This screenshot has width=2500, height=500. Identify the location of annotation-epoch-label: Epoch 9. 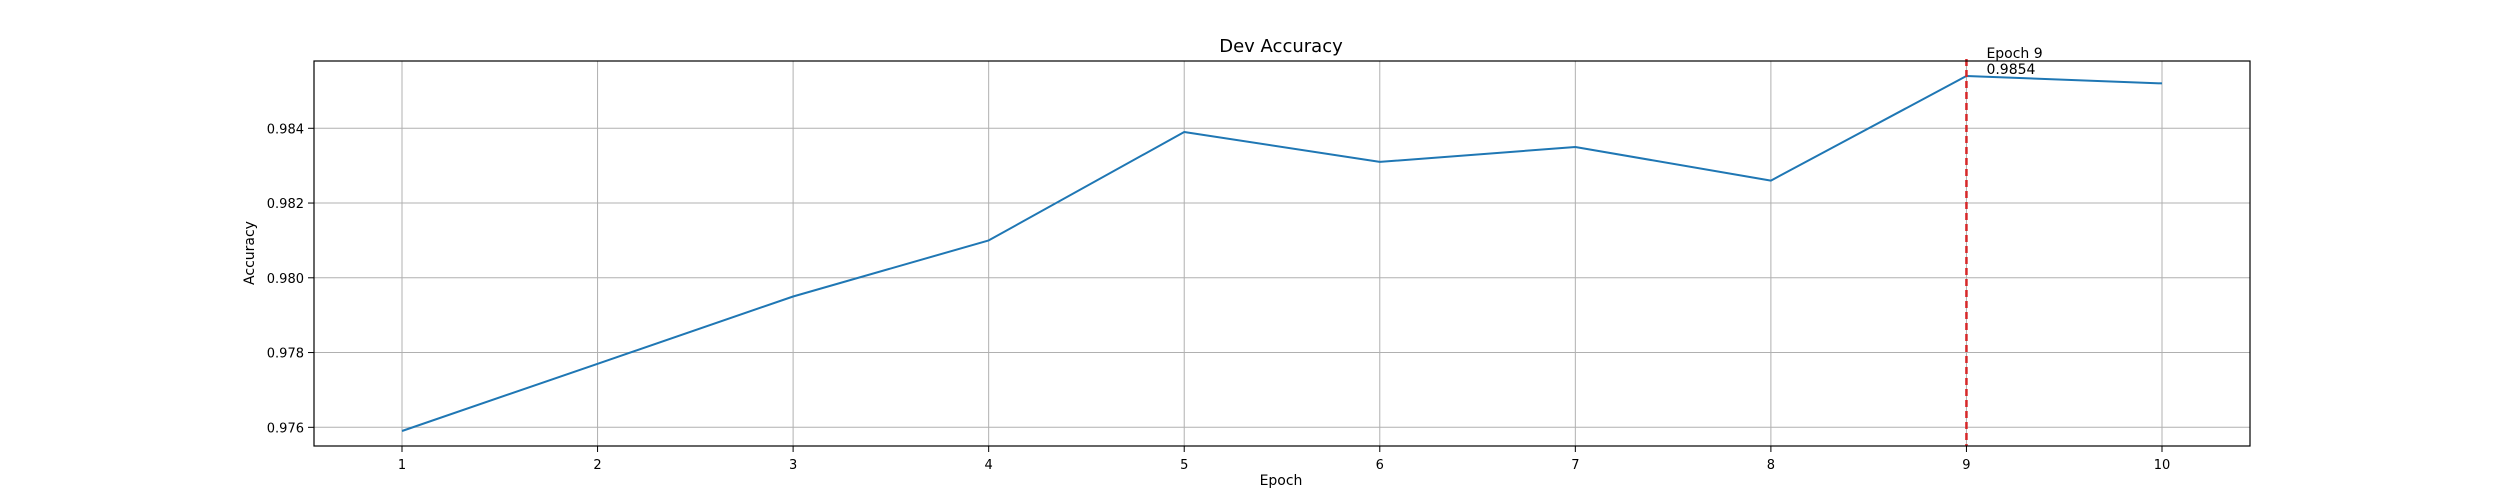
(2014, 54).